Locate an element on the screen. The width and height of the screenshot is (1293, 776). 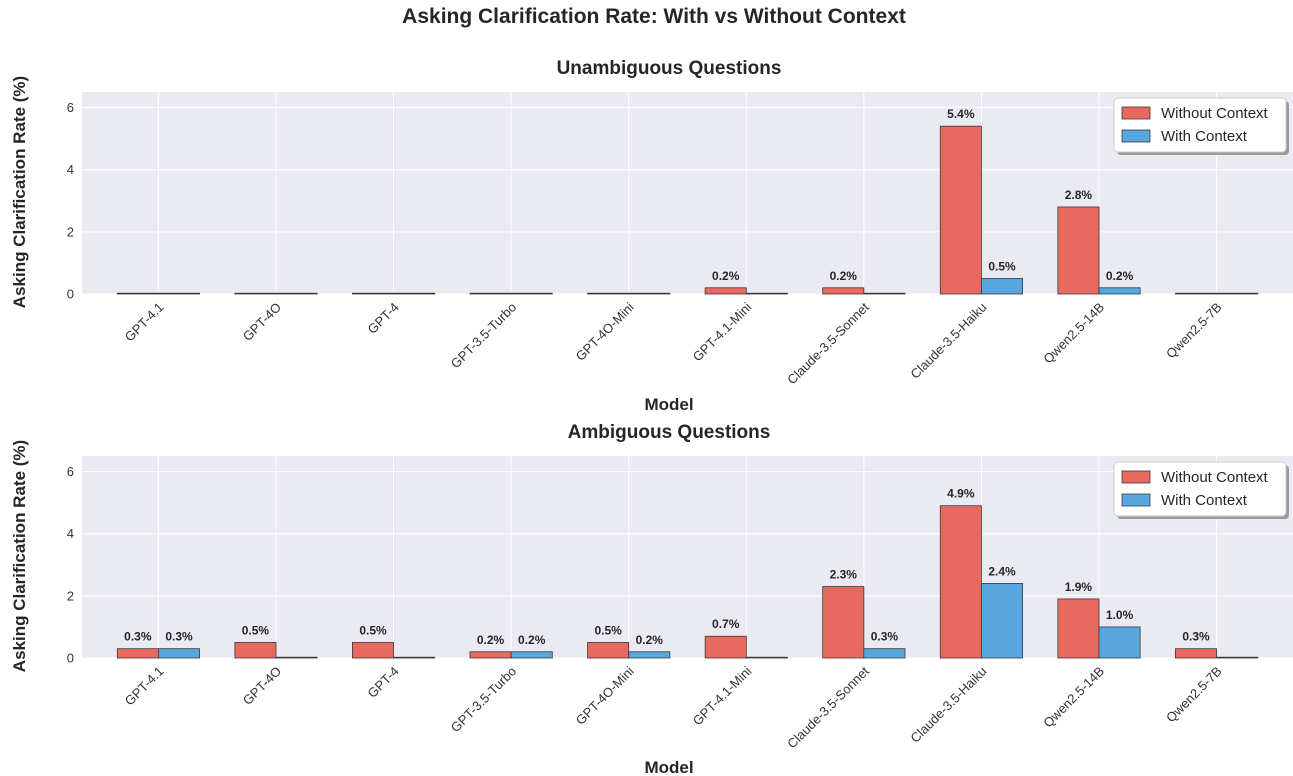
panel-title: Ambiguous Questions is located at coordinates (669, 432).